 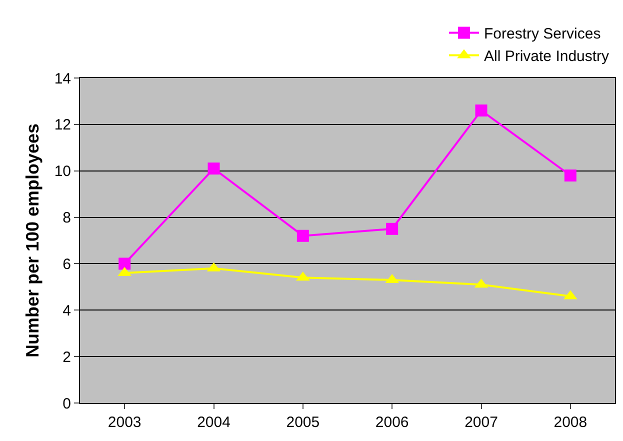 I want to click on x-tick-label: 2004, so click(x=213, y=422).